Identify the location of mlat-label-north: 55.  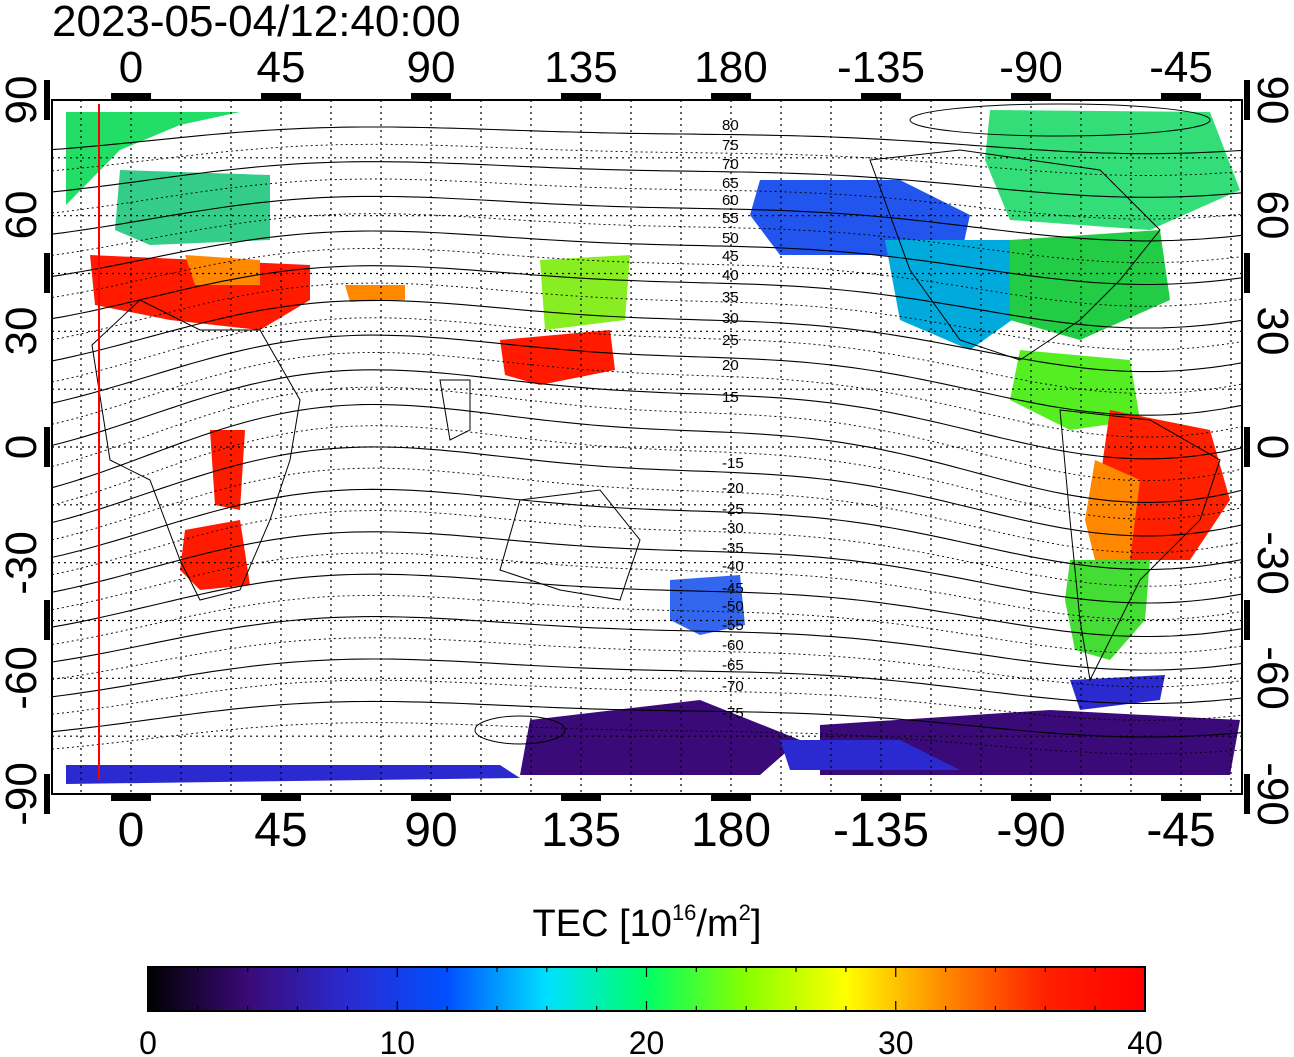
(730, 218).